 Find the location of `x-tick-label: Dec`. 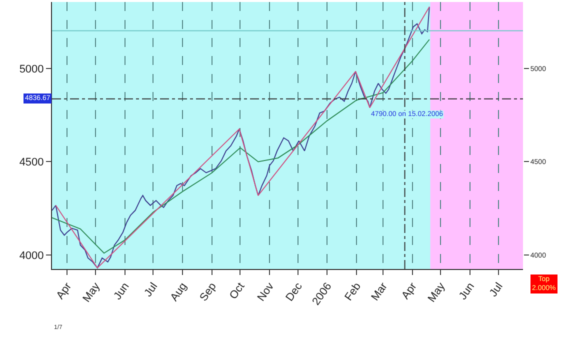

x-tick-label: Dec is located at coordinates (295, 292).